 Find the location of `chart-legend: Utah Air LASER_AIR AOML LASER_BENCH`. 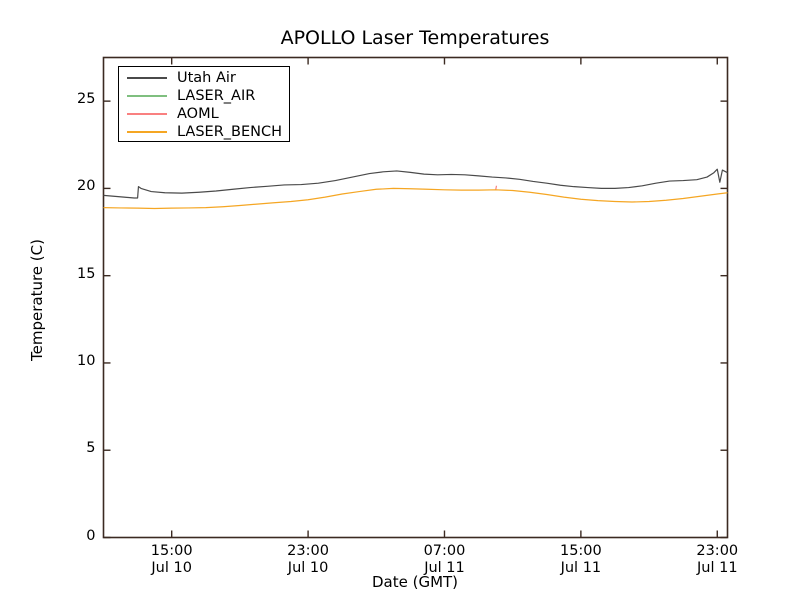

chart-legend: Utah Air LASER_AIR AOML LASER_BENCH is located at coordinates (204, 104).